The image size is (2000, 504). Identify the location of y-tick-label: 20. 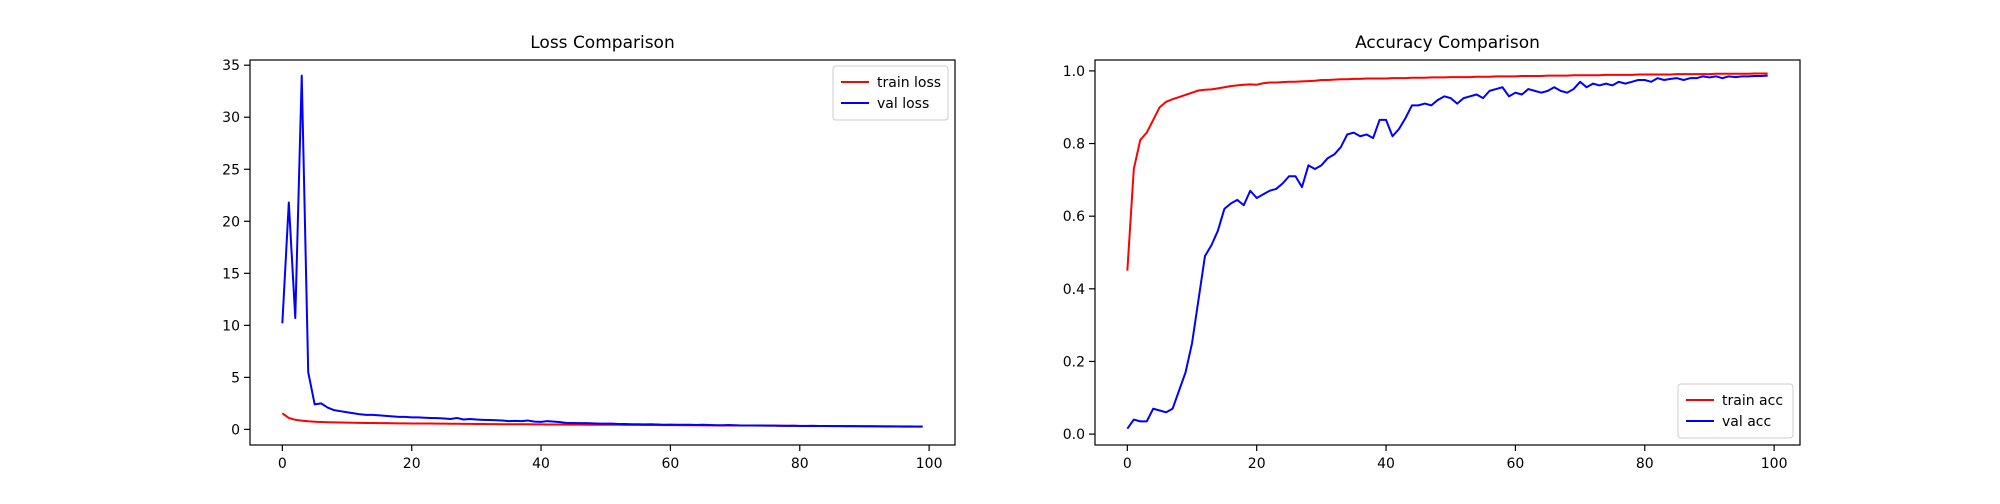
(231, 222).